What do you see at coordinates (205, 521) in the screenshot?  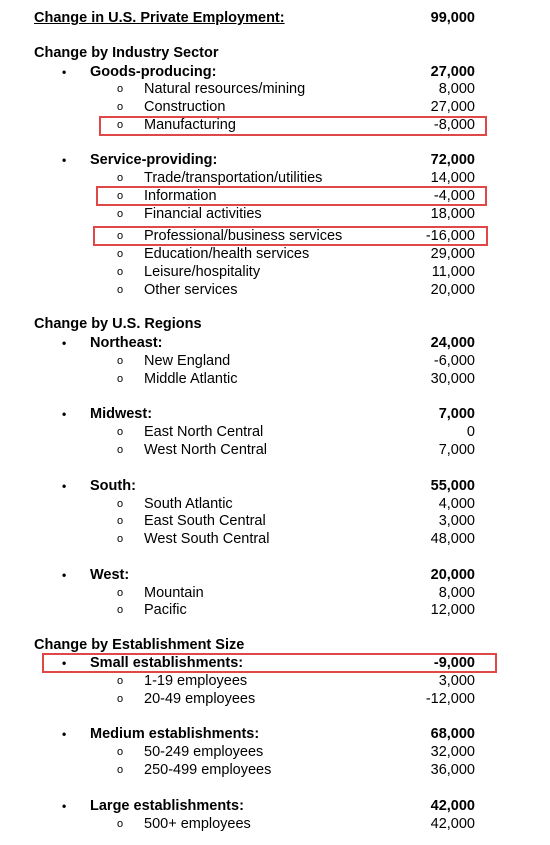 I see `item-label: East South Central` at bounding box center [205, 521].